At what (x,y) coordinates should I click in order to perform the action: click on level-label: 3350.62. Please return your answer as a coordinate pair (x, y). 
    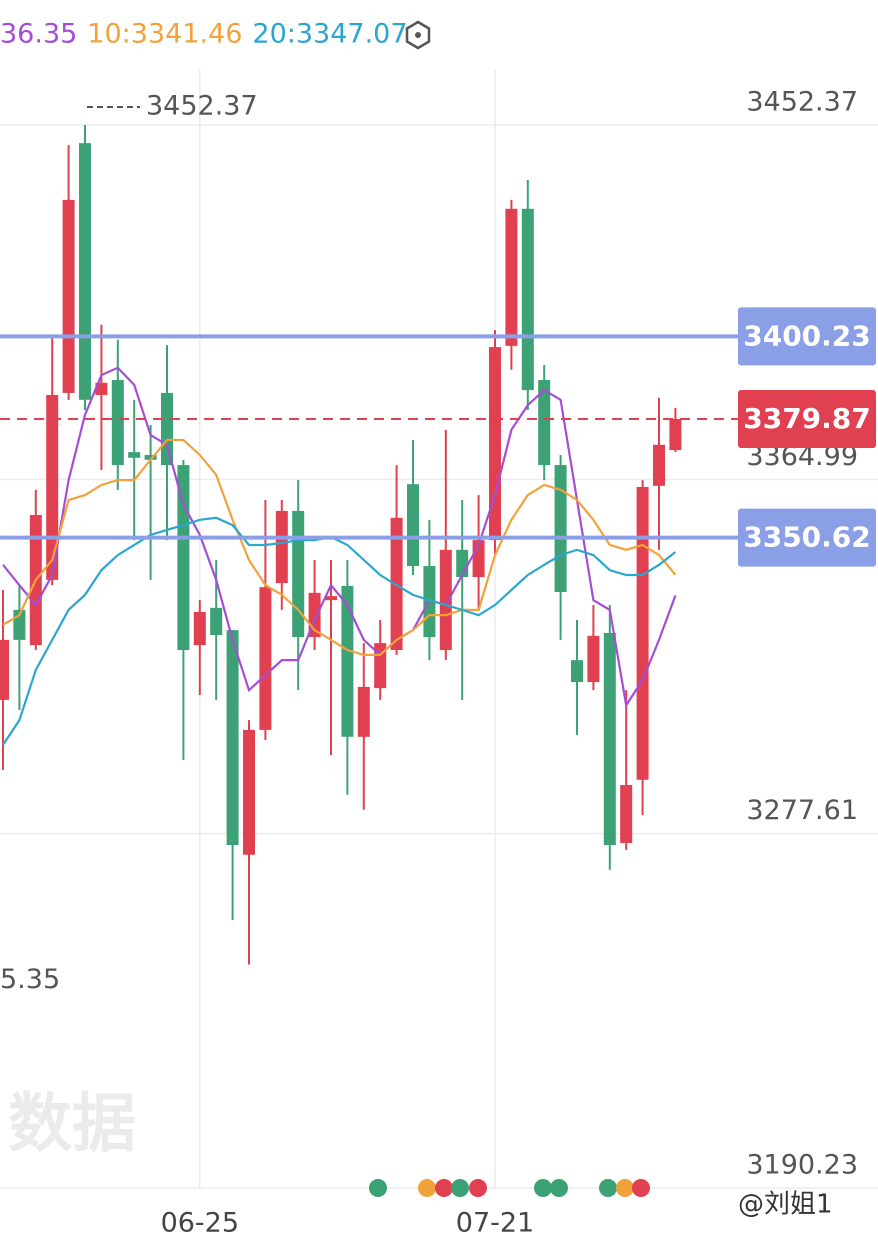
    Looking at the image, I should click on (807, 537).